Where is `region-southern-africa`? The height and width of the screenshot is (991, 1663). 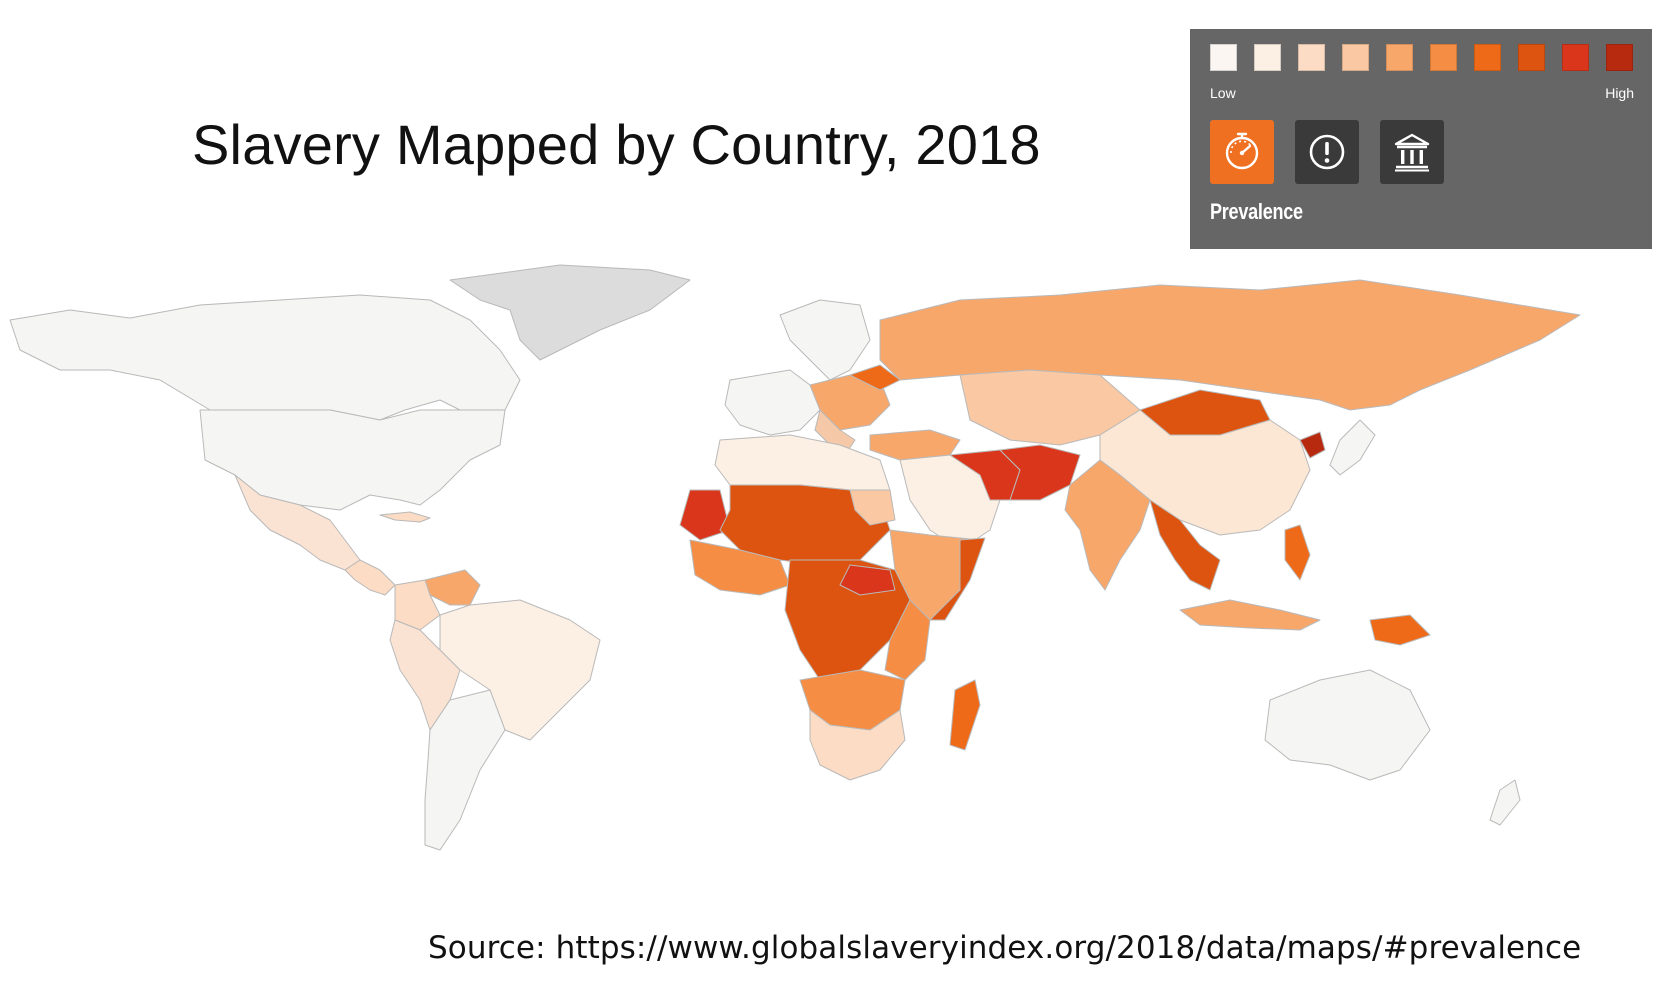
region-southern-africa is located at coordinates (857, 745).